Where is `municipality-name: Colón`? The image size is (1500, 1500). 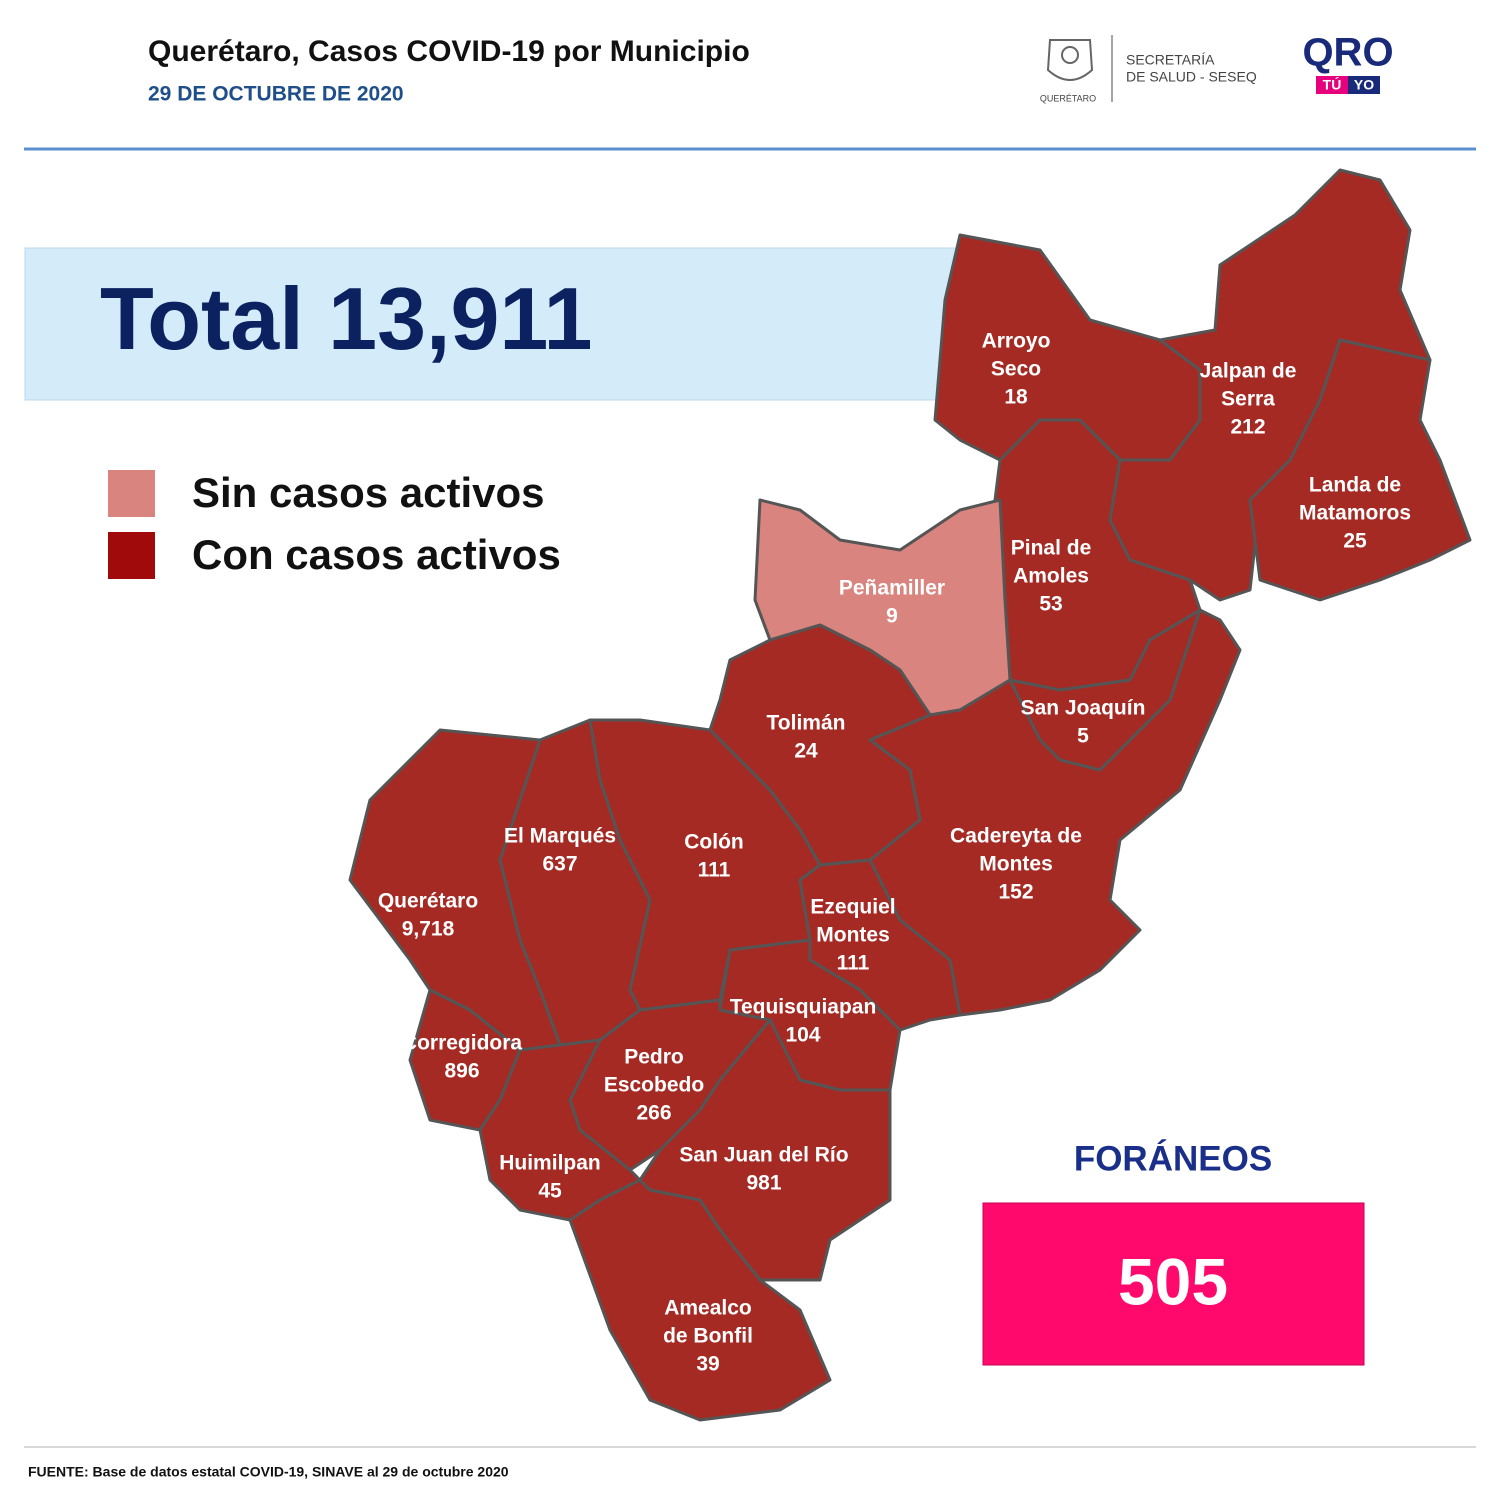
municipality-name: Colón is located at coordinates (713, 842).